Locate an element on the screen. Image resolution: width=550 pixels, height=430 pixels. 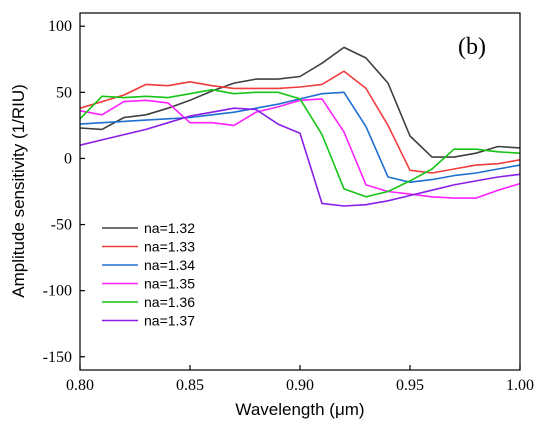
legend-label: na=1.33 is located at coordinates (169, 247).